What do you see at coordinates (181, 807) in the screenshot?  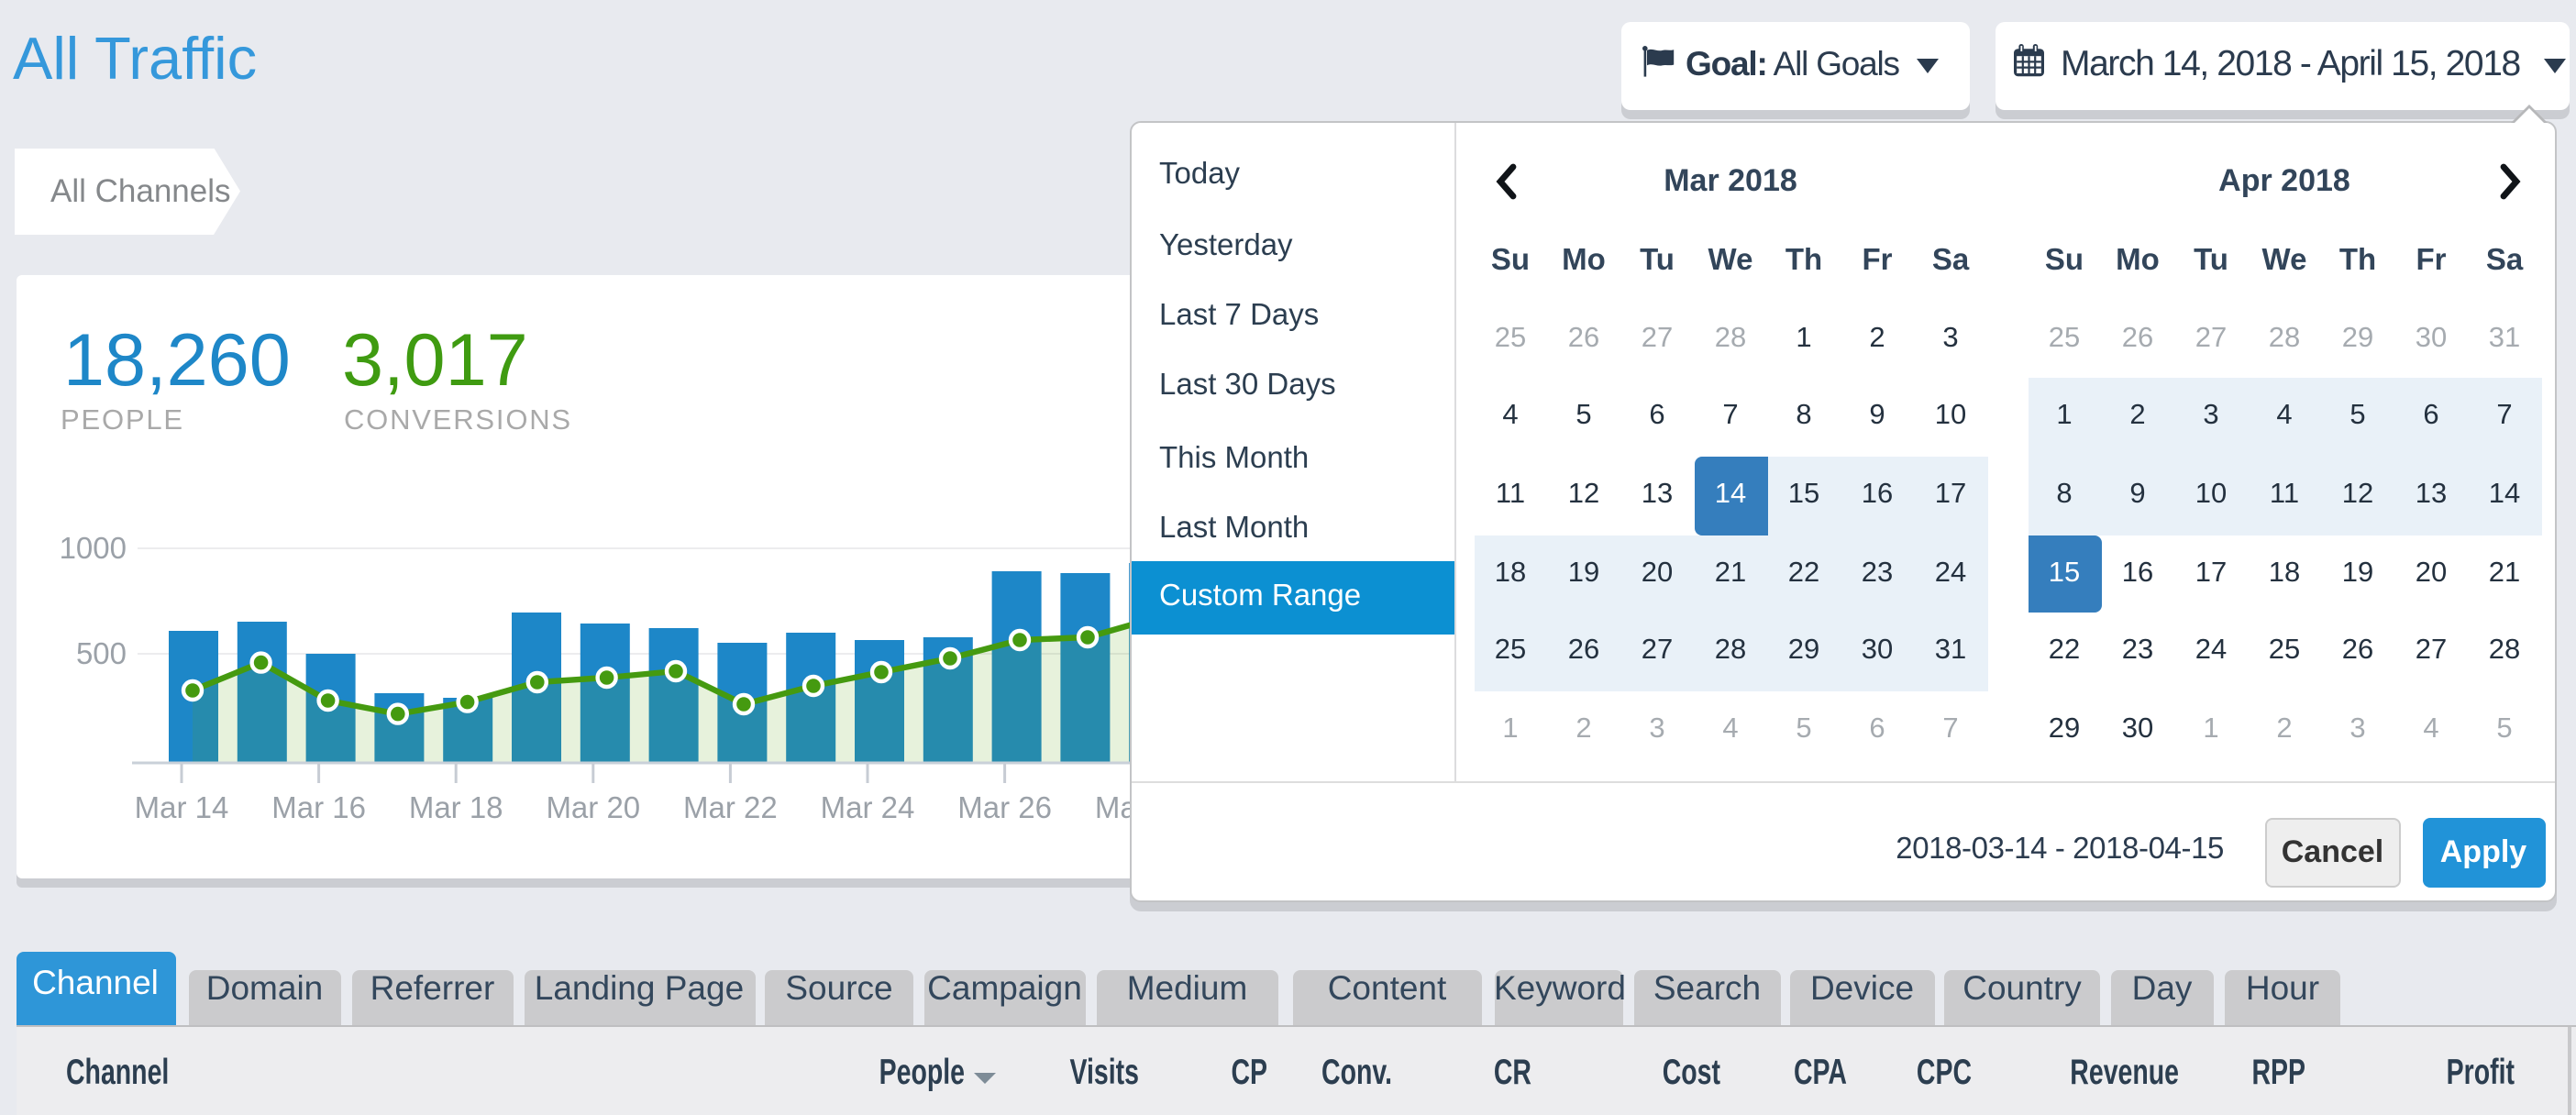 I see `svg-text: Mar 14` at bounding box center [181, 807].